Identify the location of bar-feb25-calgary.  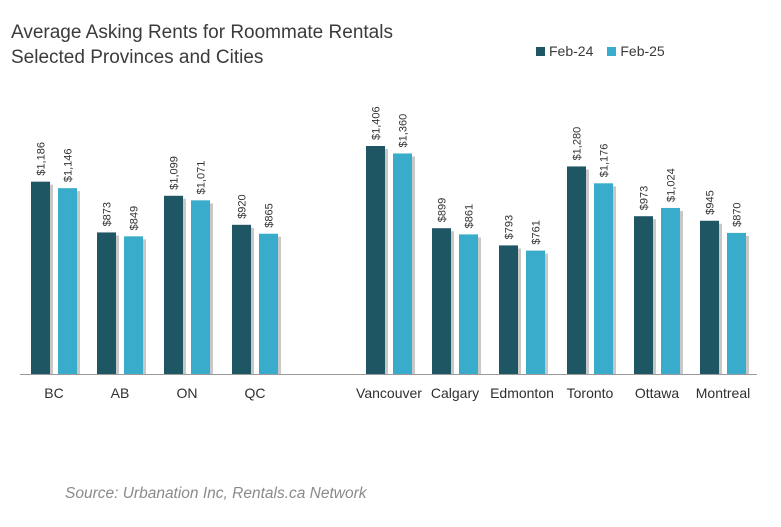
(468, 304).